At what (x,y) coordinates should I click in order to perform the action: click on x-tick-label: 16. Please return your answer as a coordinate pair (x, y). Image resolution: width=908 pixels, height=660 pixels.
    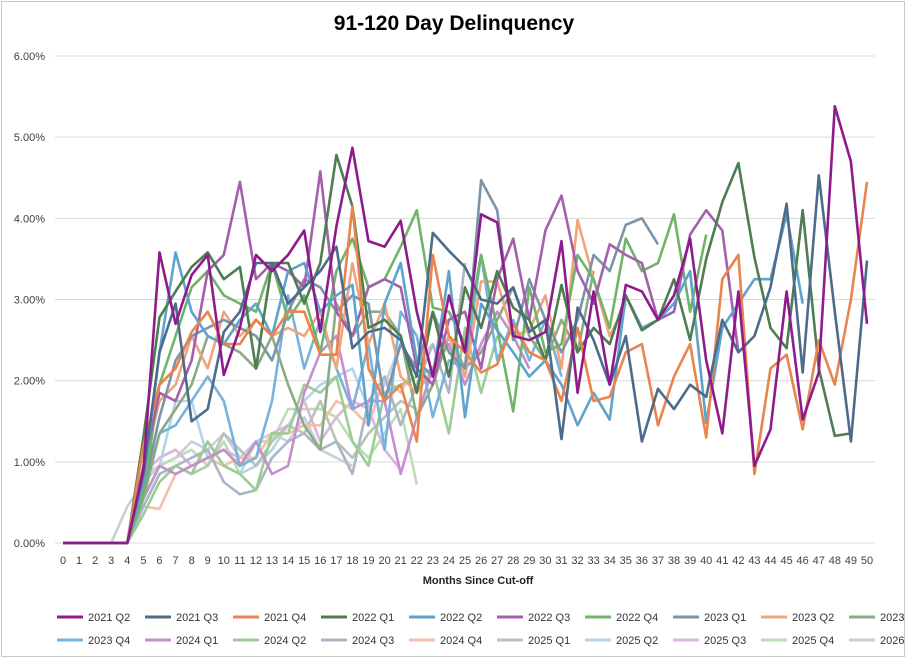
    Looking at the image, I should click on (320, 561).